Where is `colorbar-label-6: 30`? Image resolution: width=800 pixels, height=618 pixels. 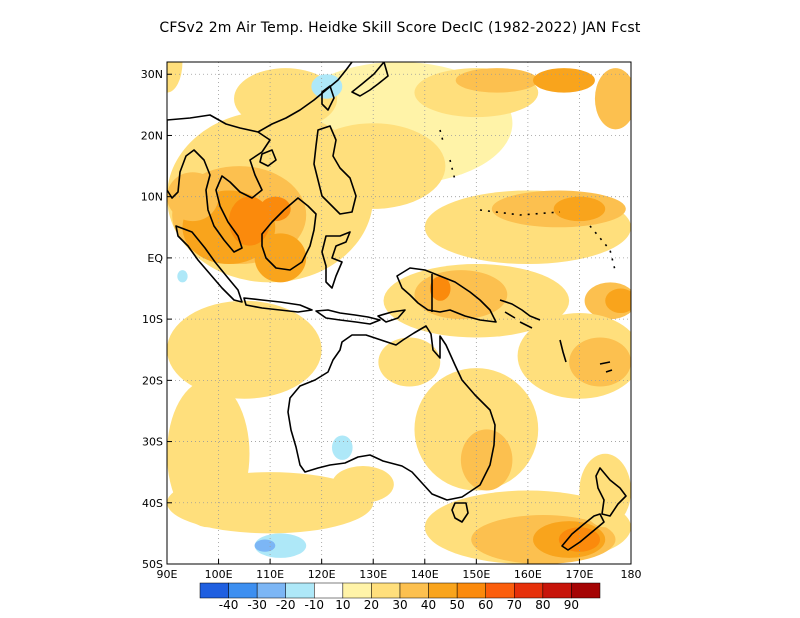 colorbar-label-6: 30 is located at coordinates (399, 605).